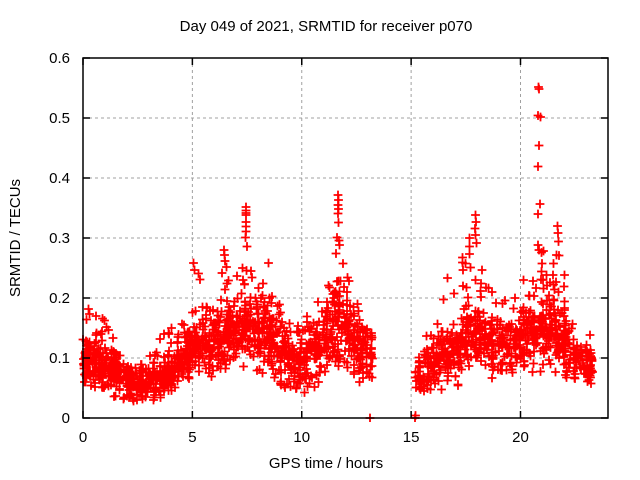  Describe the element at coordinates (66, 418) in the screenshot. I see `y-tick-label: 0` at that location.